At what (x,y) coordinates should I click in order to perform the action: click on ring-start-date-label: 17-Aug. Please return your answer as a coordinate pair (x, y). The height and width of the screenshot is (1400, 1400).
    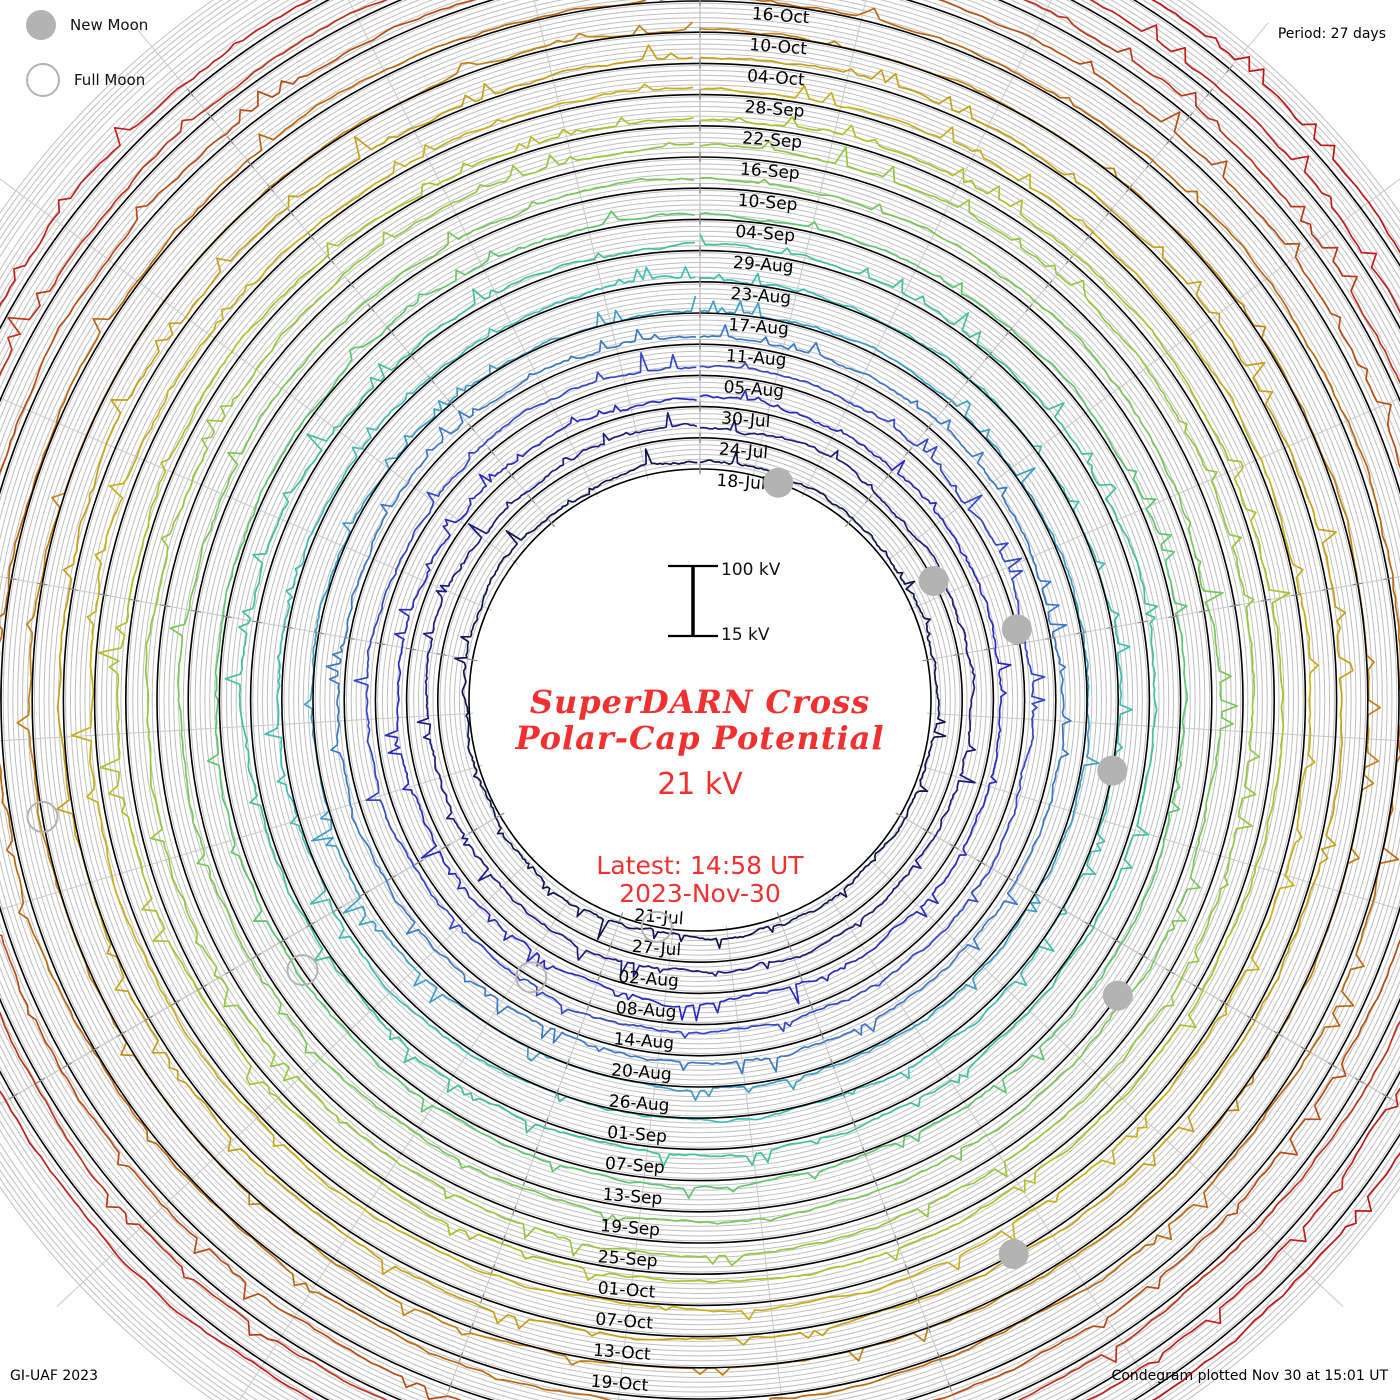
    Looking at the image, I should click on (759, 327).